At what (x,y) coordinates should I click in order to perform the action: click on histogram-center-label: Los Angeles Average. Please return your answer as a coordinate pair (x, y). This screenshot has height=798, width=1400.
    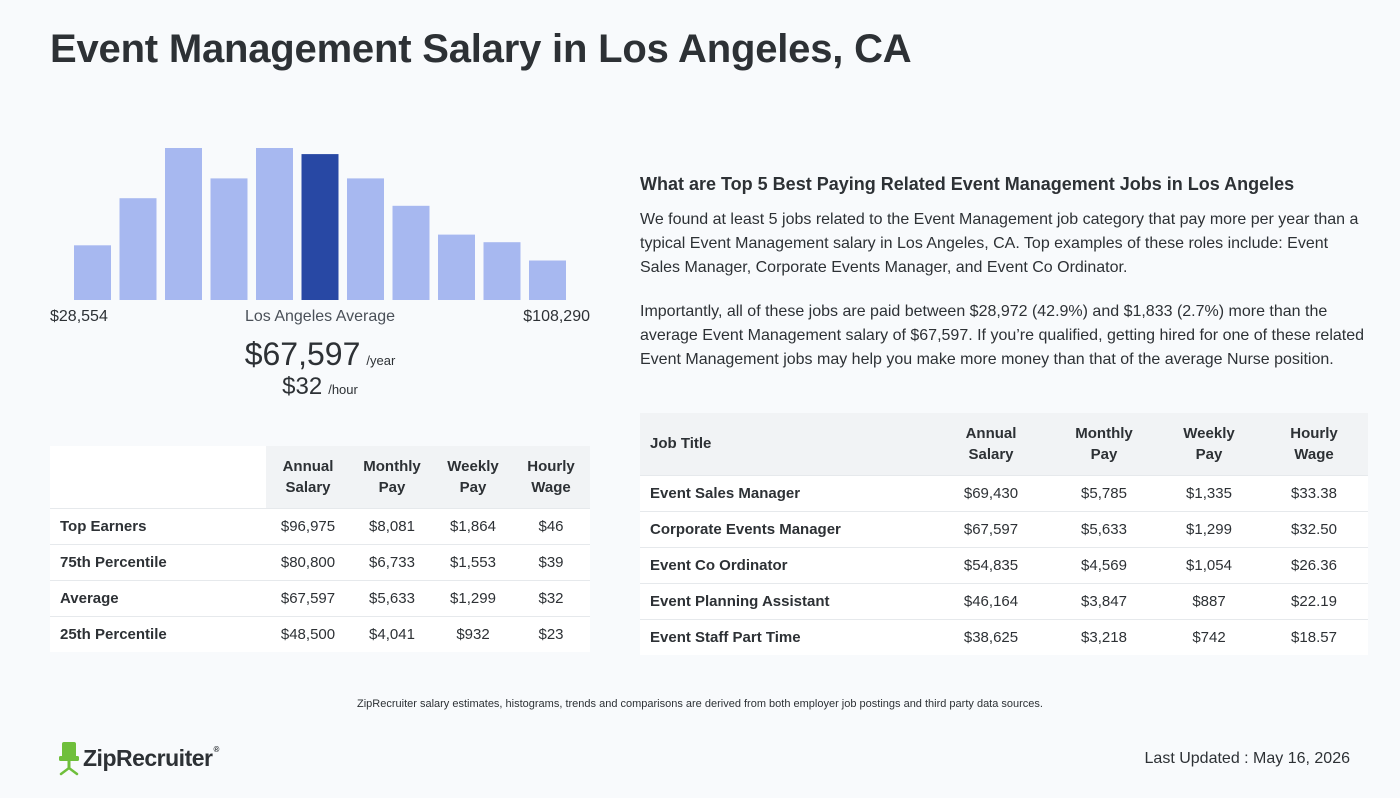
    Looking at the image, I should click on (320, 316).